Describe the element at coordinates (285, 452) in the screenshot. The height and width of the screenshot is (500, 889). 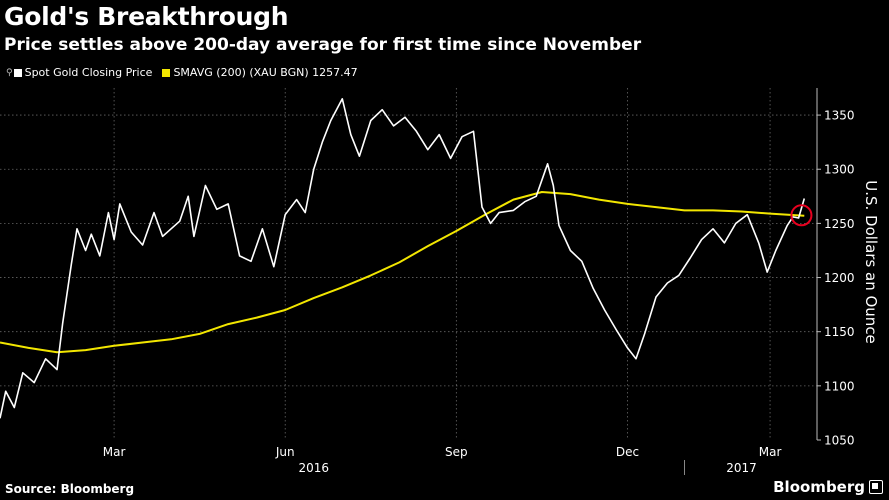
I see `x-tick-label: Jun` at that location.